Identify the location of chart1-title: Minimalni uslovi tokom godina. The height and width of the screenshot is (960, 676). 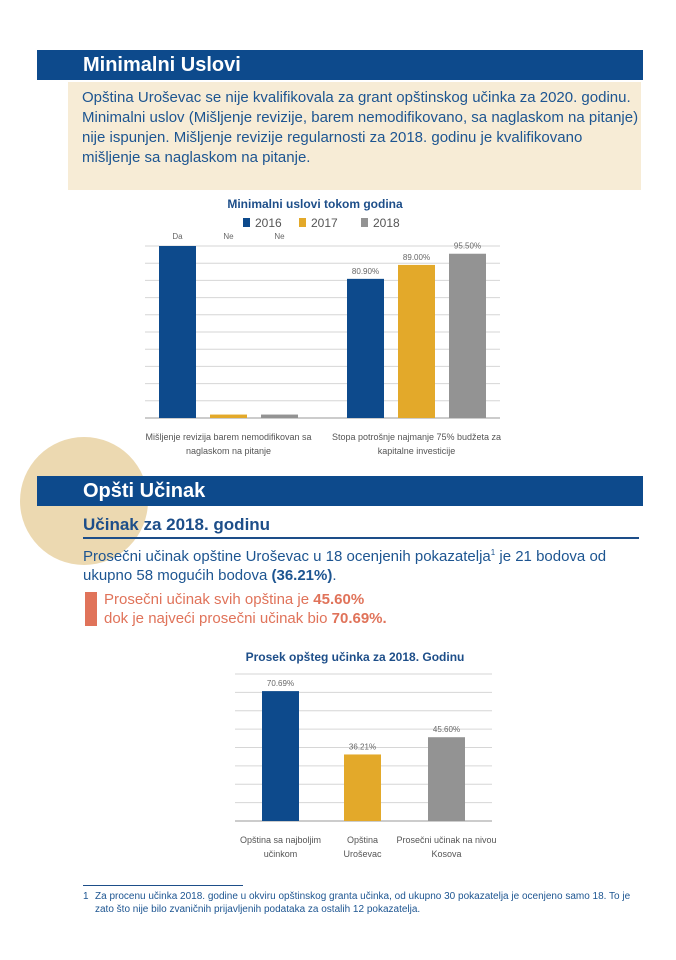
(315, 204).